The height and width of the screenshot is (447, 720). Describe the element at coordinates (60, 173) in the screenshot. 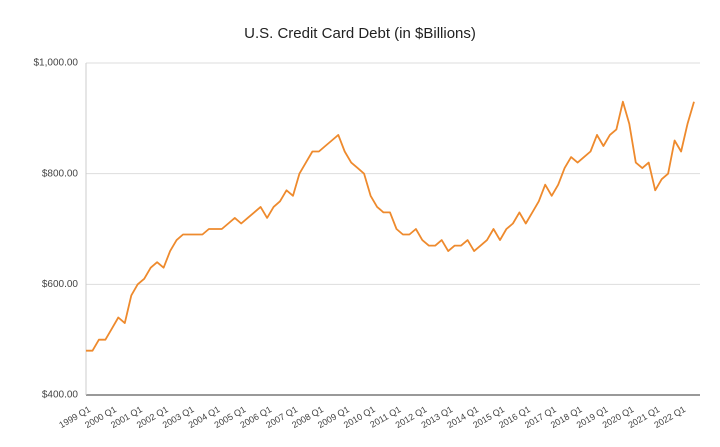

I see `y-tick-label: $800.00` at that location.